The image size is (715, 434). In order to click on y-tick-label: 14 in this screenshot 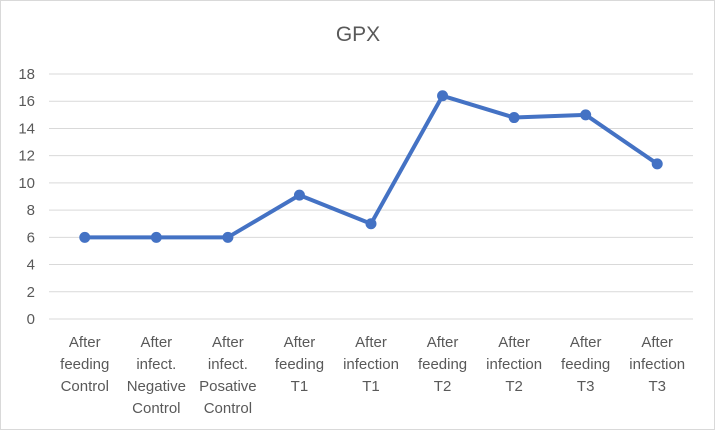, I will do `click(26, 128)`.